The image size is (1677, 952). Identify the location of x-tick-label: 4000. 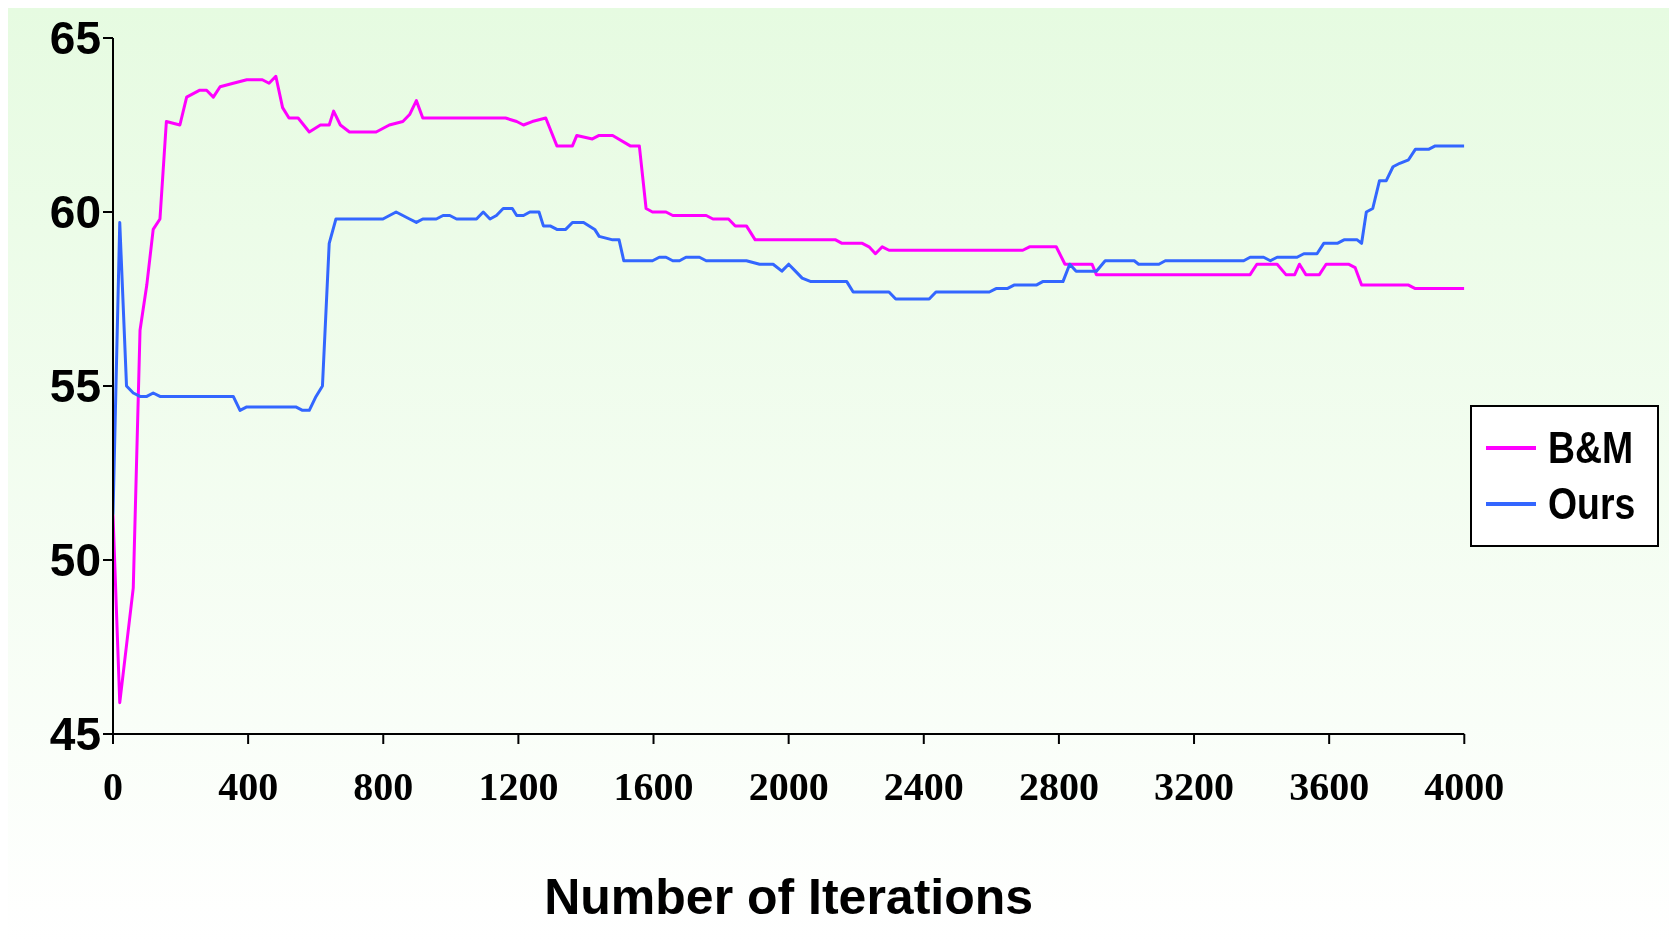
(1464, 787).